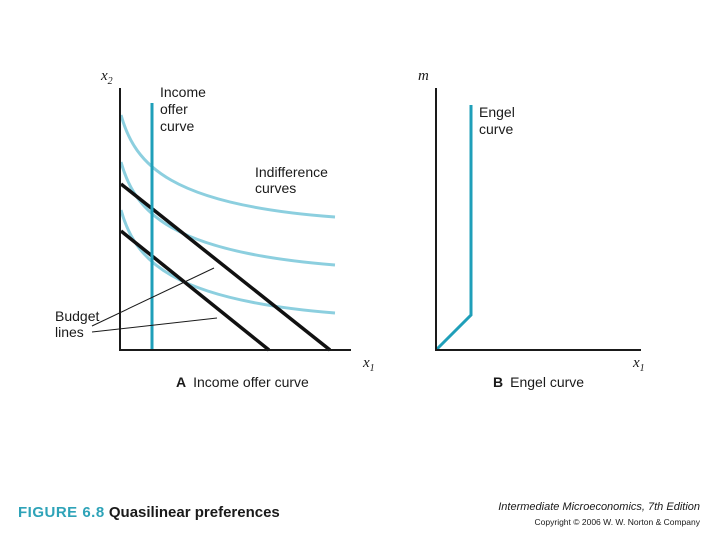  What do you see at coordinates (453, 228) in the screenshot?
I see `engel-curve` at bounding box center [453, 228].